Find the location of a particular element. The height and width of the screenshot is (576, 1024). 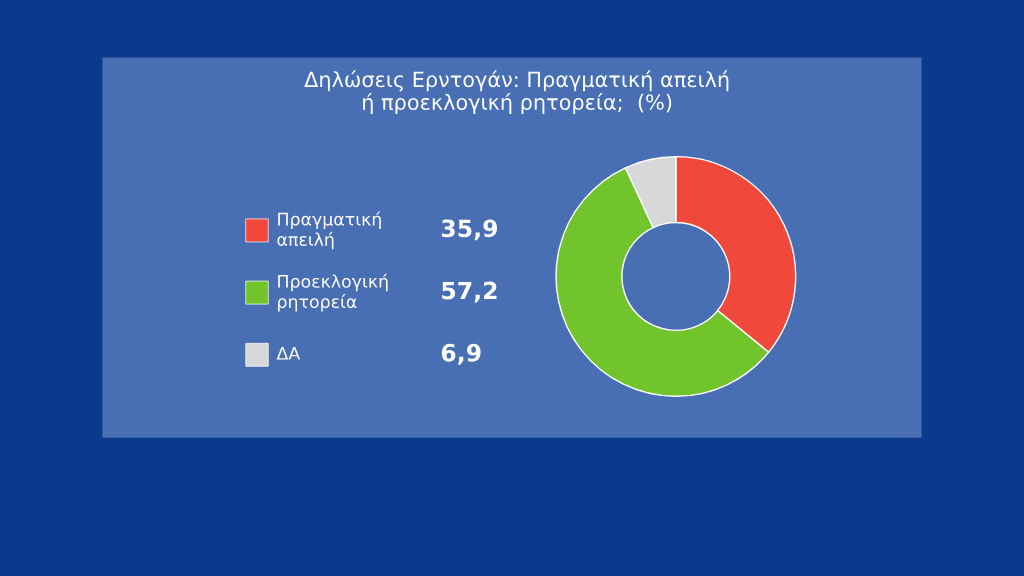

legend-label: Πραγματική απειλή is located at coordinates (329, 230).